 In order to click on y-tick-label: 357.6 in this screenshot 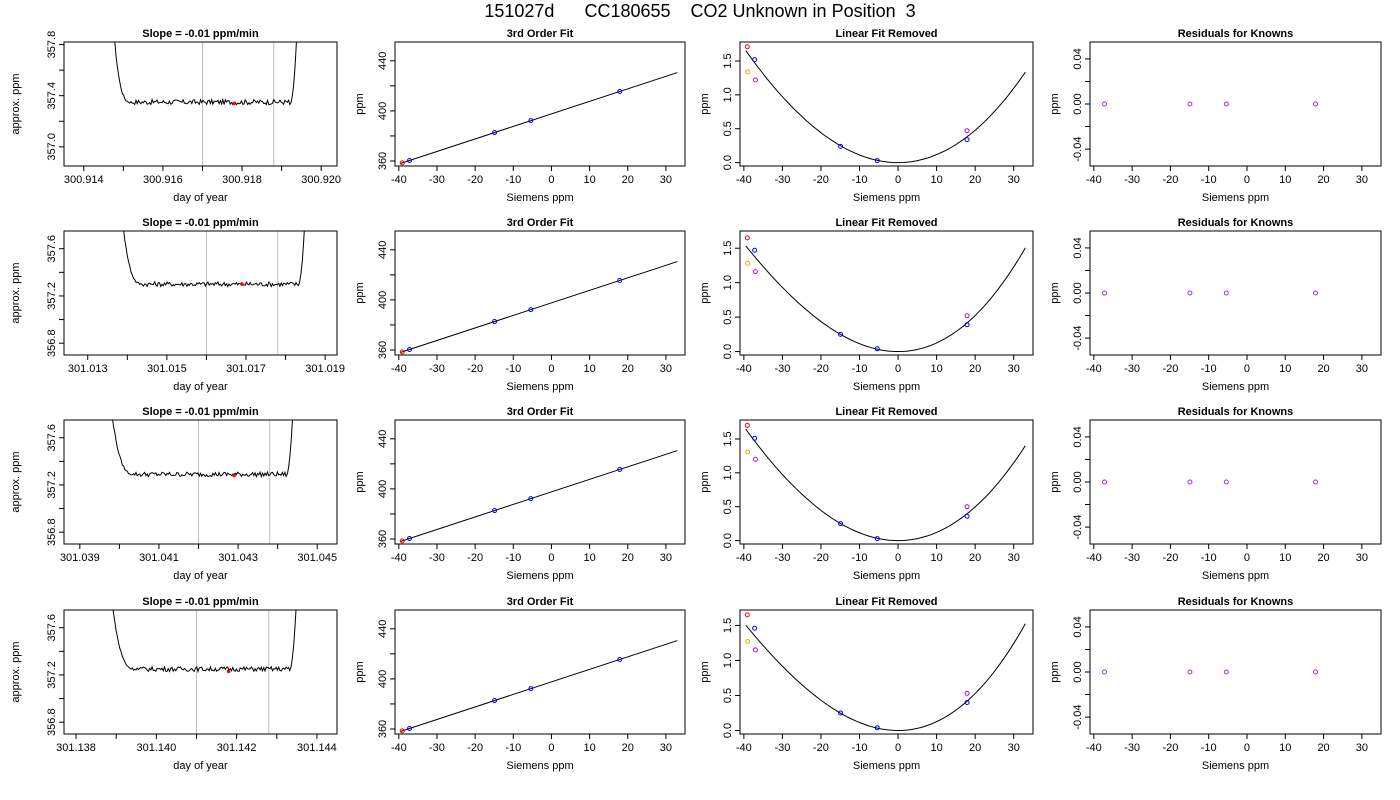, I will do `click(52, 628)`.